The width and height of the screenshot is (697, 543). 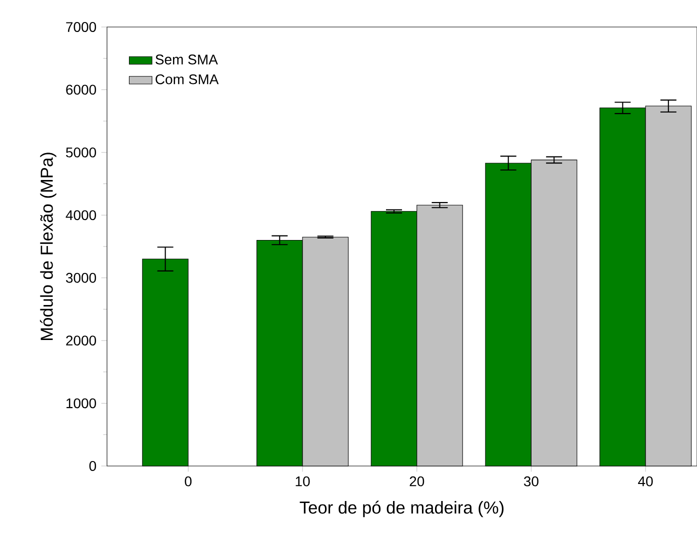 I want to click on y-axis-title: Módulo de Flexão (MPa), so click(x=48, y=246).